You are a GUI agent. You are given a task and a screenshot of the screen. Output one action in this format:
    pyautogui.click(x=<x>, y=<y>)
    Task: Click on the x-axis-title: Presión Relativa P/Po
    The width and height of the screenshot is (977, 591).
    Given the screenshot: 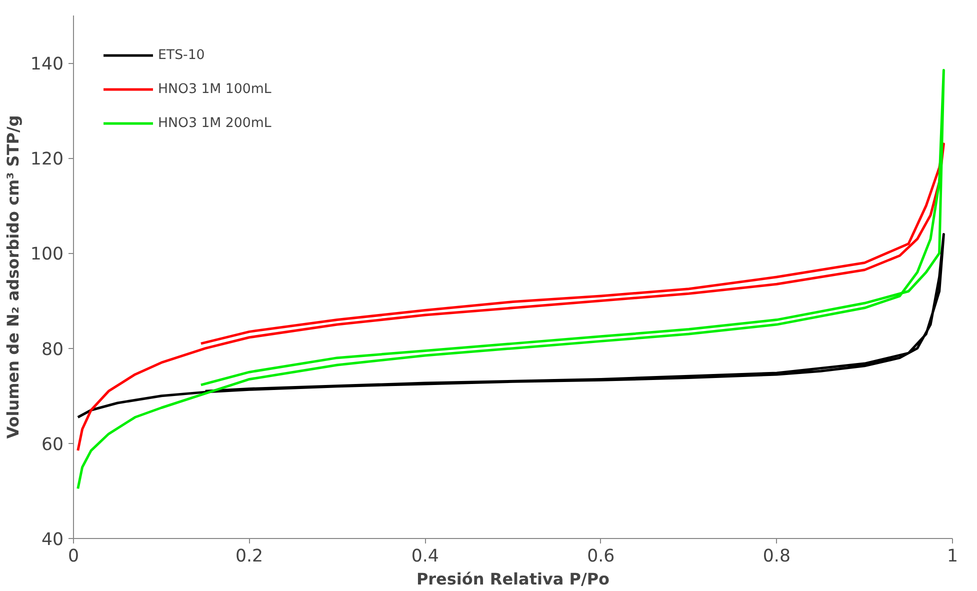 What is the action you would take?
    pyautogui.click(x=513, y=579)
    